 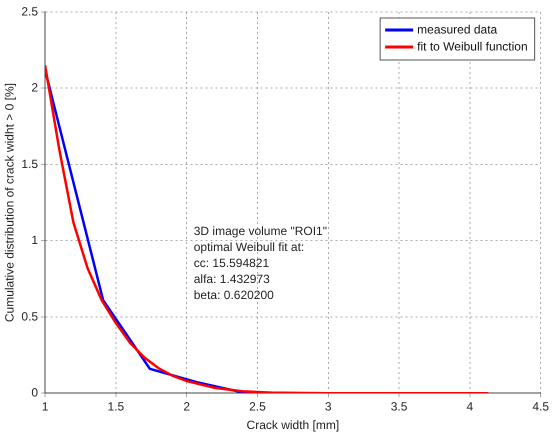 I want to click on x-tick-label: 3.5, so click(x=399, y=407).